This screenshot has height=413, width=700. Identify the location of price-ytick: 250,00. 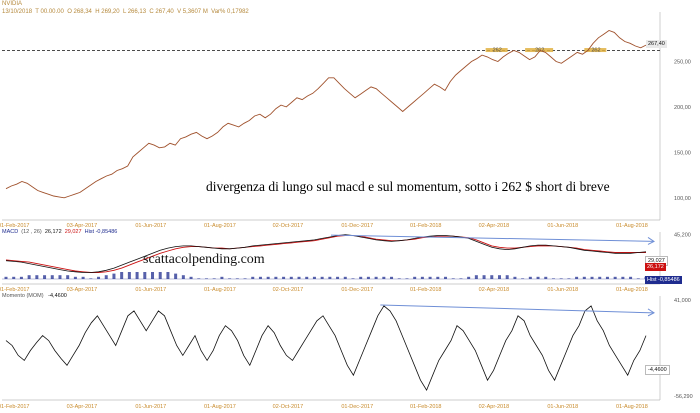
(682, 62).